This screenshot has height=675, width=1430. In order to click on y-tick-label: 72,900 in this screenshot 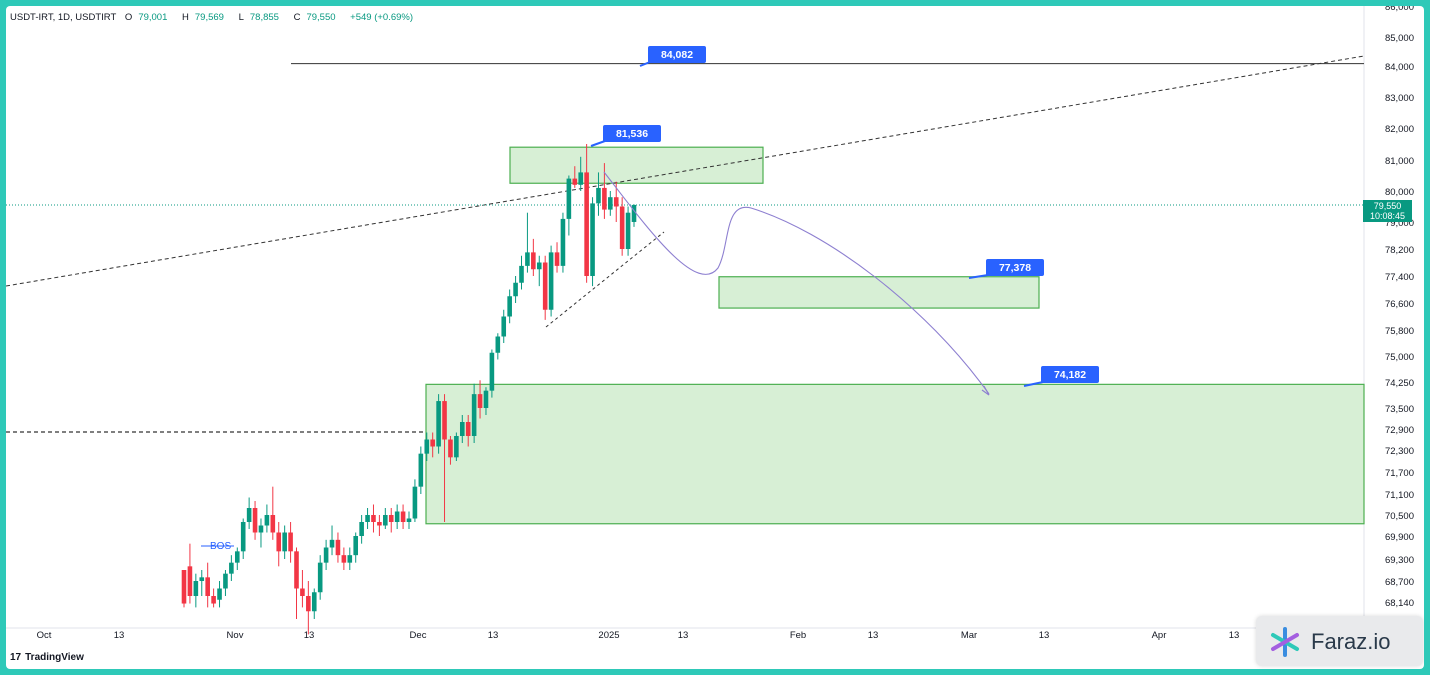, I will do `click(1399, 430)`.